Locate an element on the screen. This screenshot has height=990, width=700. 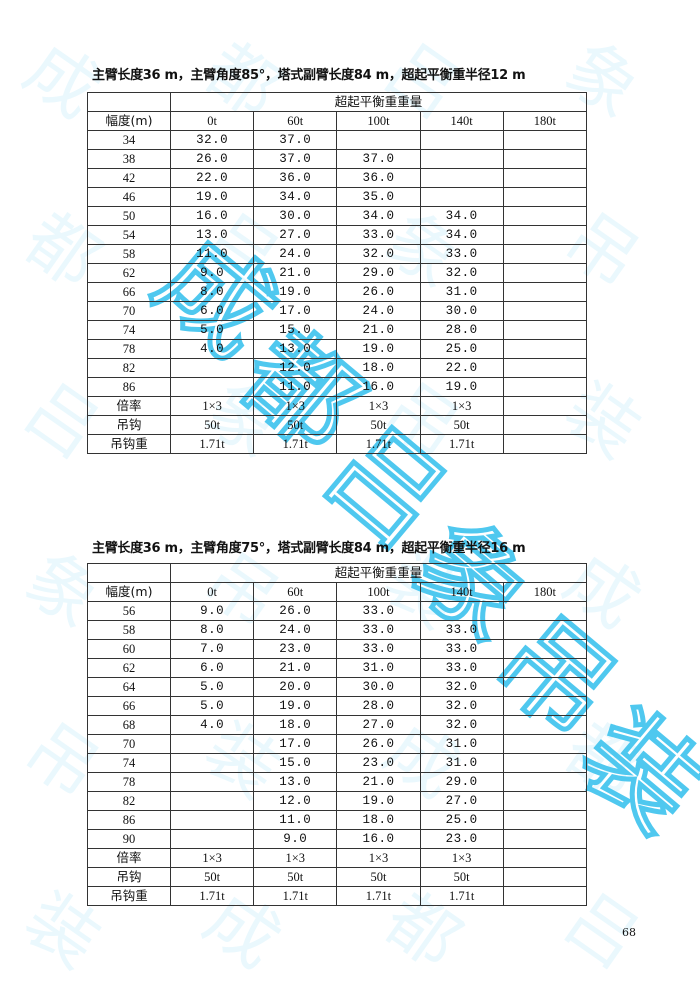
row-header: 幅度(m) is located at coordinates (129, 121).